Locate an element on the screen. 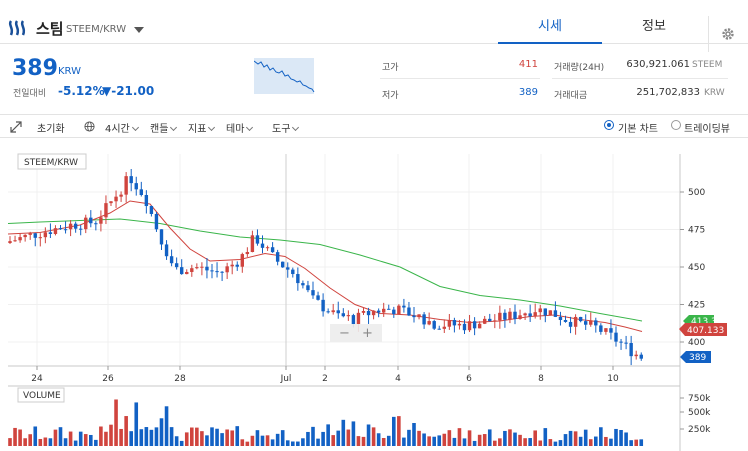  x-tick-label: 6 is located at coordinates (469, 379).